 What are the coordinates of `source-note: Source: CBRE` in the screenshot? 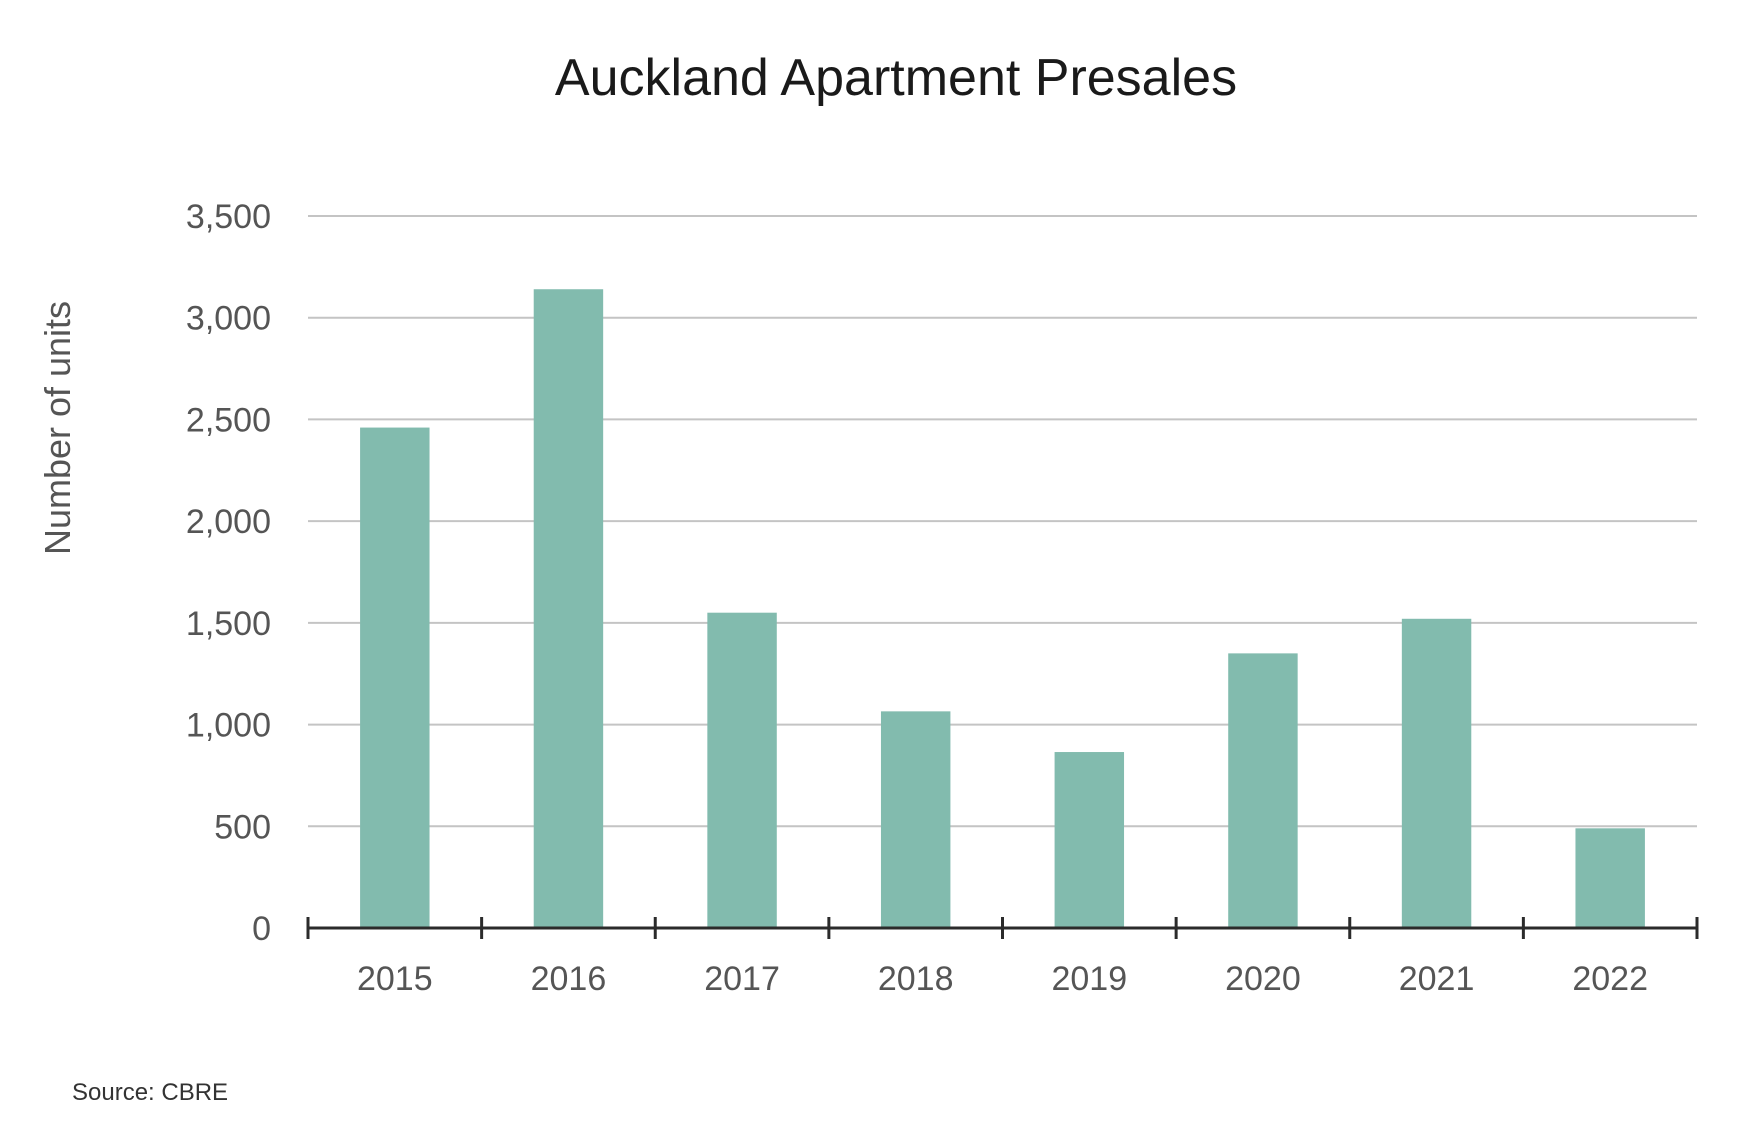 It's located at (150, 1092).